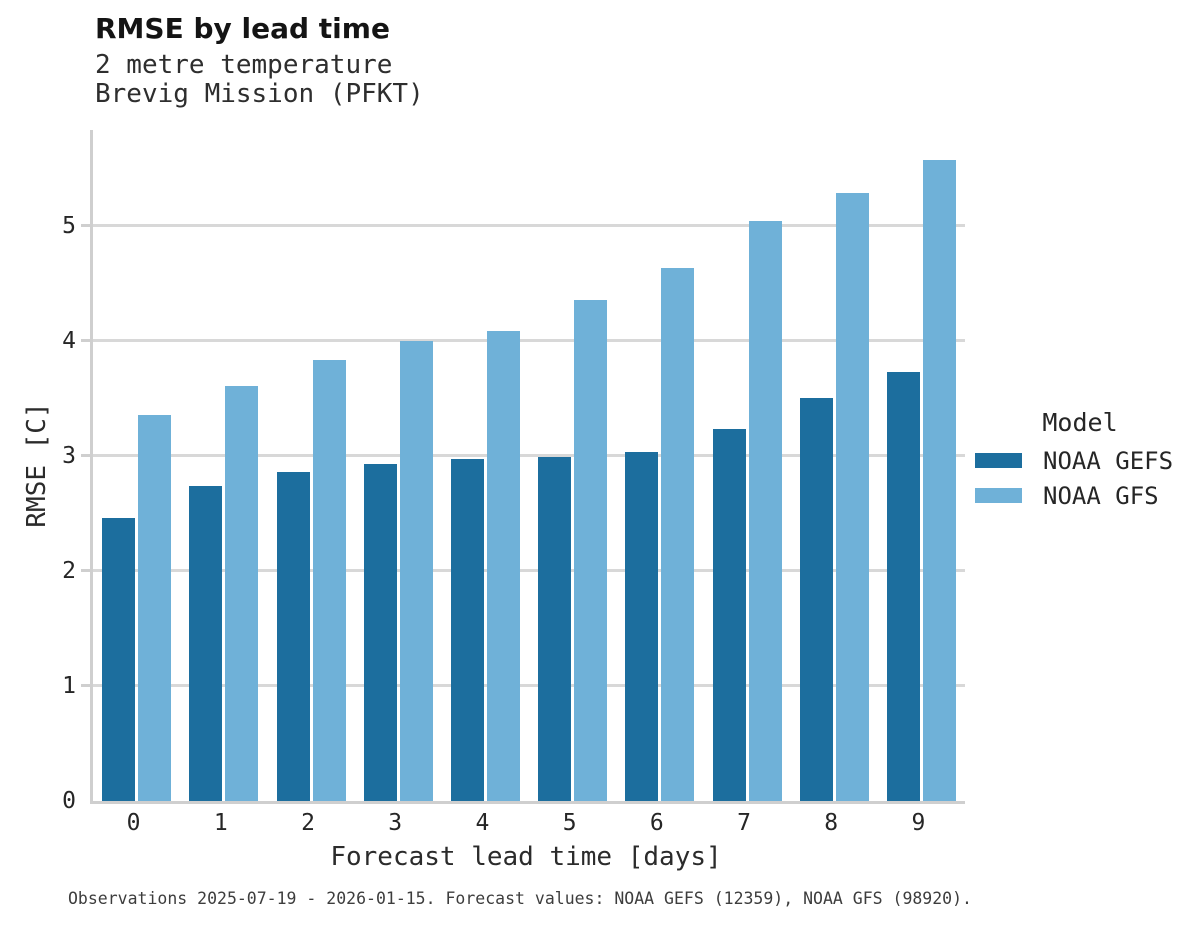 This screenshot has height=928, width=1195. What do you see at coordinates (69, 801) in the screenshot?
I see `y-tick-label-0: 0` at bounding box center [69, 801].